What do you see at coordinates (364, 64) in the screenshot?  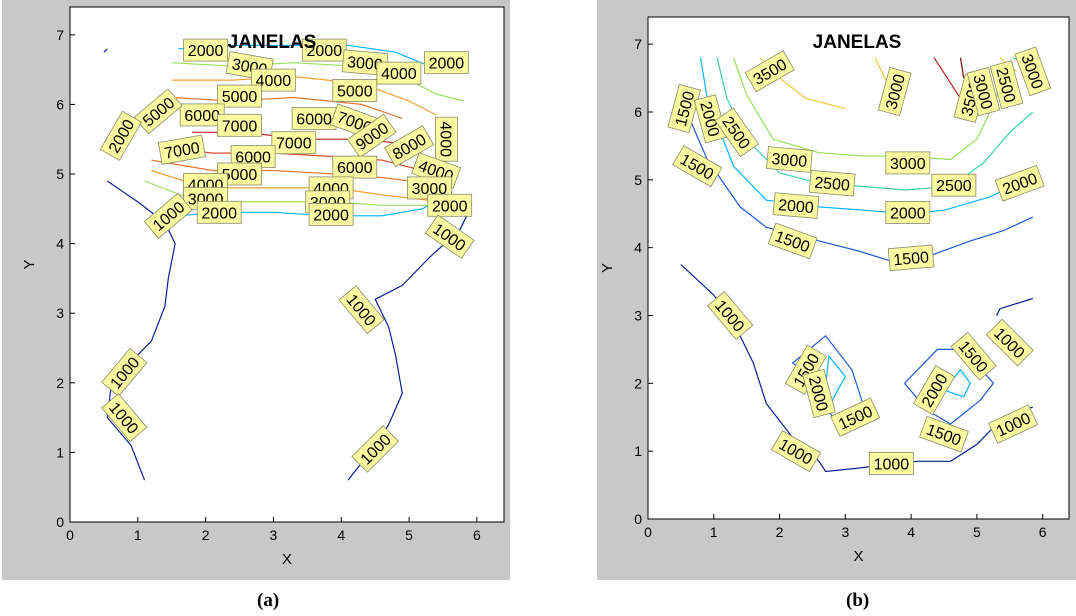 I see `contour-label-text: 3000` at bounding box center [364, 64].